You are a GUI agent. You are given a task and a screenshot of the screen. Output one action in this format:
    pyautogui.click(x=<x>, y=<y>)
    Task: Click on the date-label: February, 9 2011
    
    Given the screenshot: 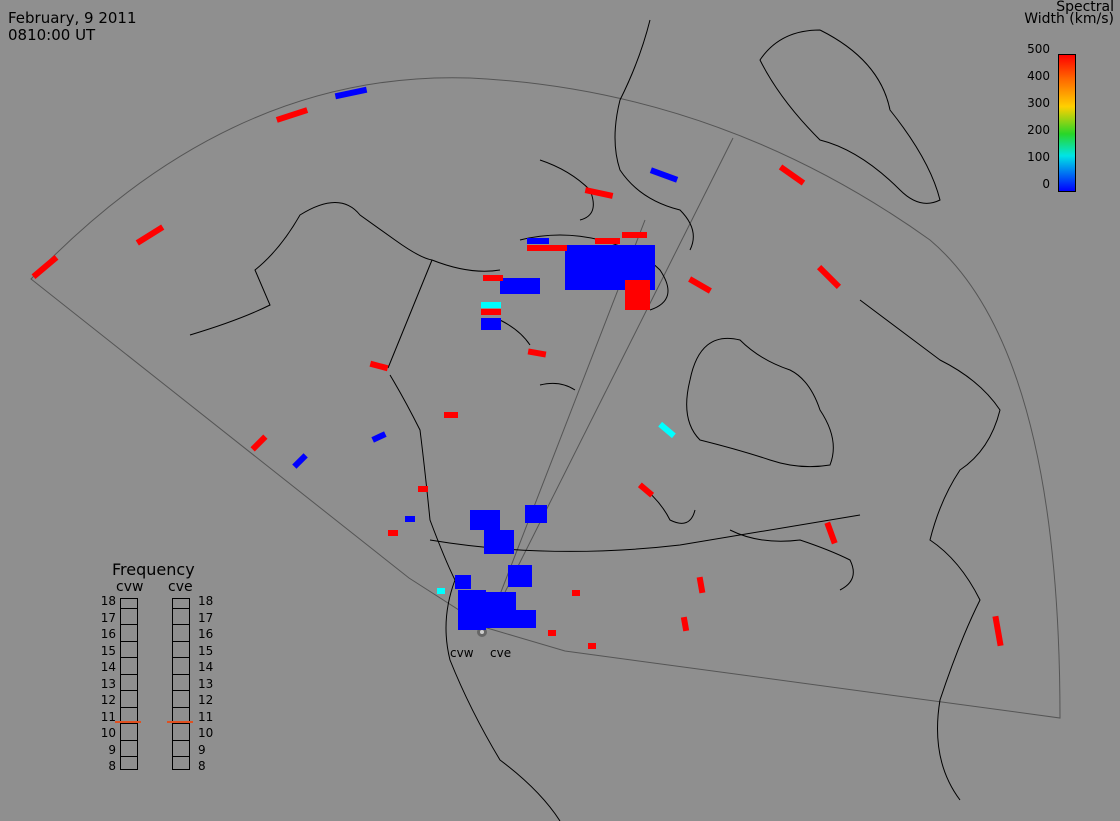 What is the action you would take?
    pyautogui.click(x=72, y=18)
    